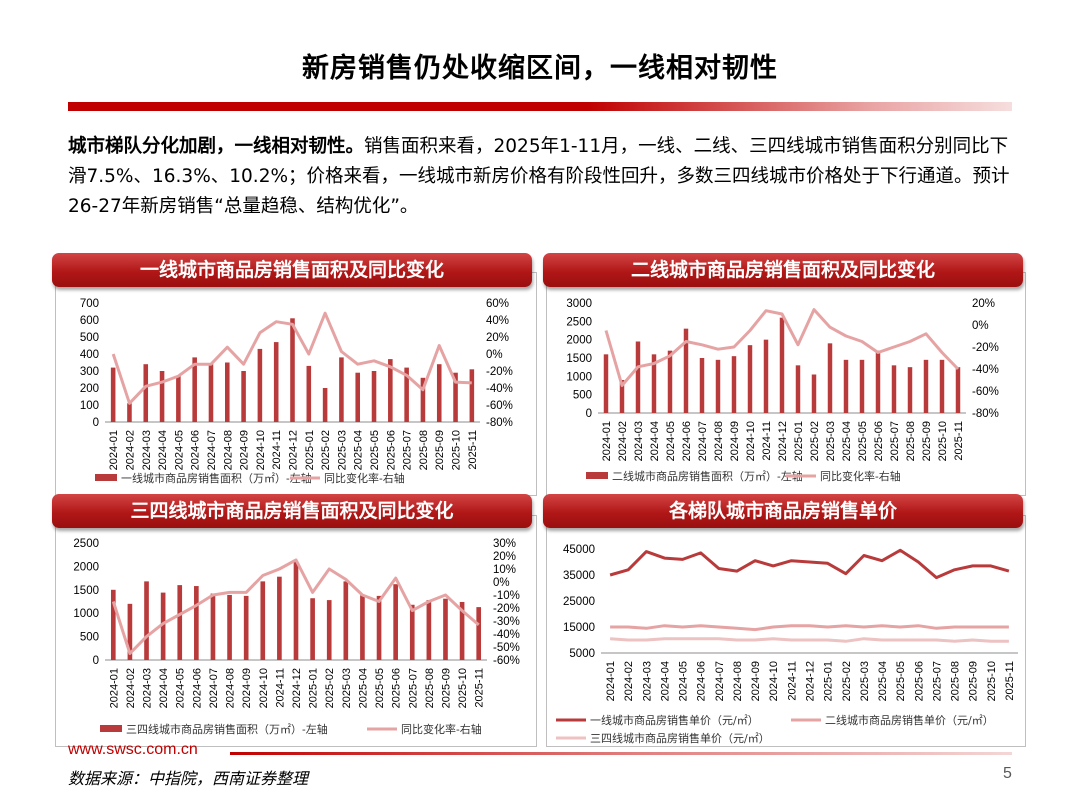 The image size is (1080, 810). What do you see at coordinates (506, 622) in the screenshot?
I see `y-right-tick-label: -30%` at bounding box center [506, 622].